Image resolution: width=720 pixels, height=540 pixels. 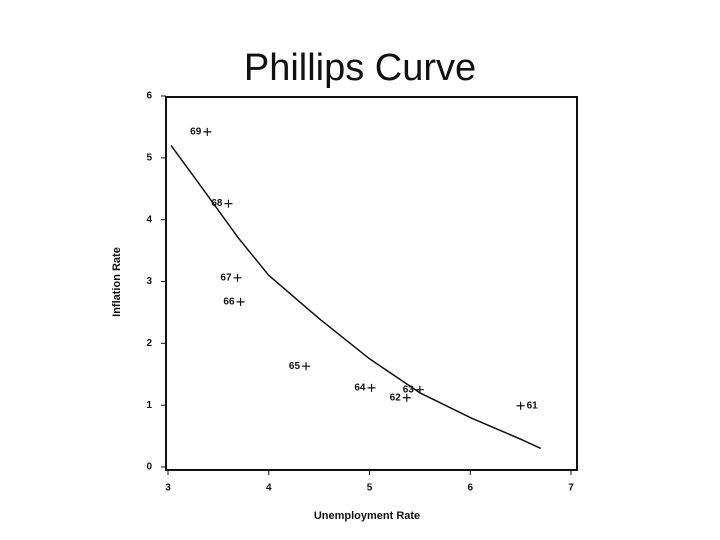 What do you see at coordinates (149, 343) in the screenshot?
I see `y-tick-label: 2` at bounding box center [149, 343].